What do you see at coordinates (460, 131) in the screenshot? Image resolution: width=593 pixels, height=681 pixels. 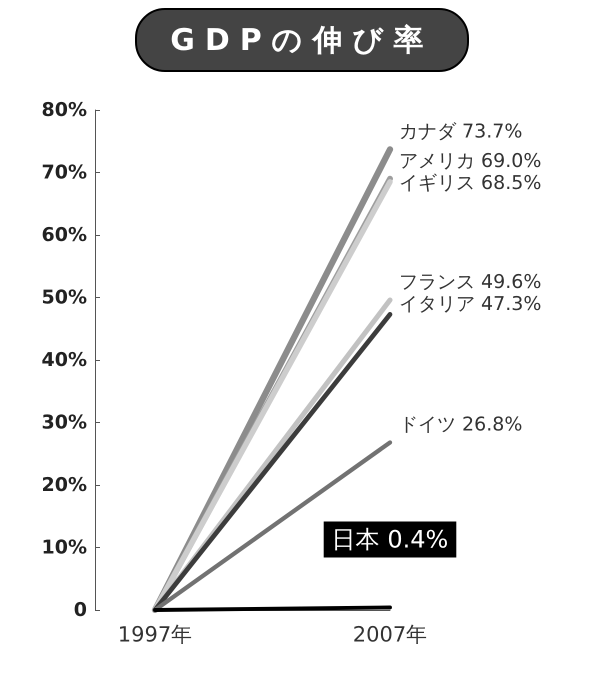 I see `text: カナダ 73.7%` at bounding box center [460, 131].